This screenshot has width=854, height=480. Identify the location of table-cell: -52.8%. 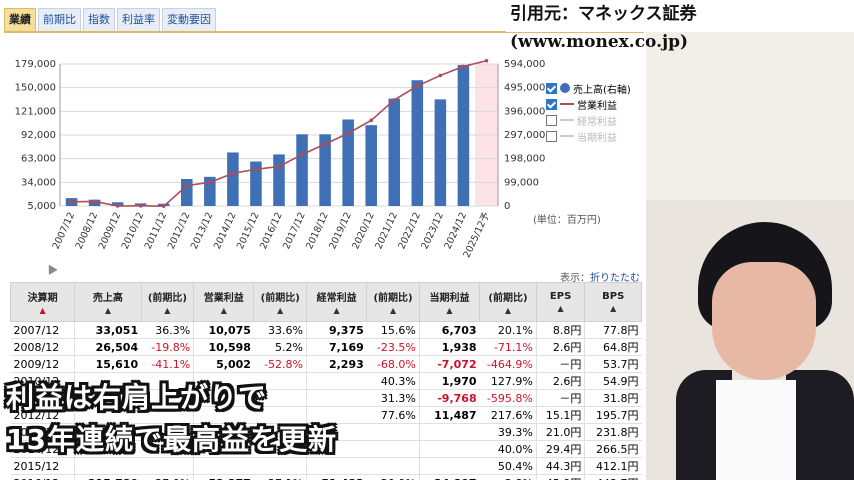
(280, 364).